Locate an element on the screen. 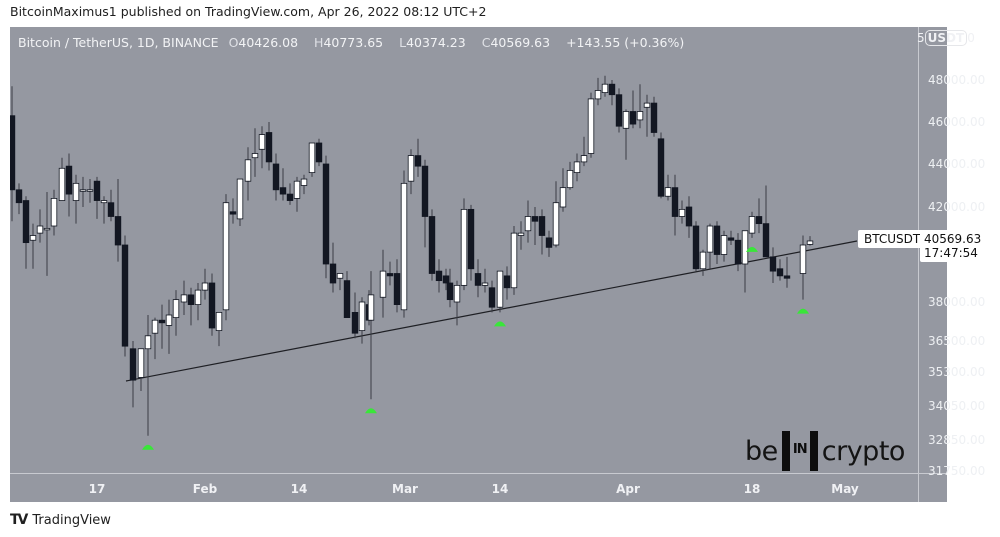 This screenshot has width=1000, height=537. price-tick-label: 38000.00 is located at coordinates (957, 302).